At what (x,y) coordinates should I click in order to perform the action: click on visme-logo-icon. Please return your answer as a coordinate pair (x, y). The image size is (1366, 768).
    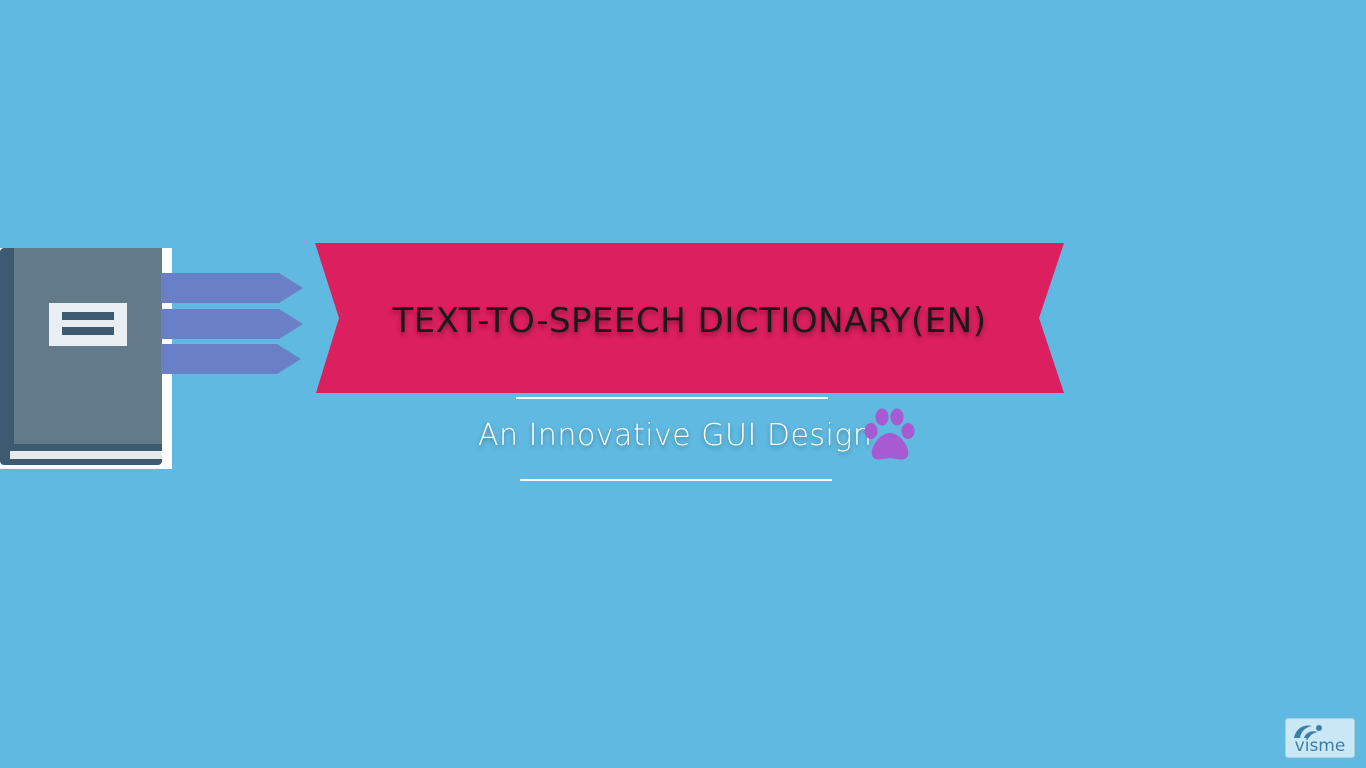
    Looking at the image, I should click on (1308, 731).